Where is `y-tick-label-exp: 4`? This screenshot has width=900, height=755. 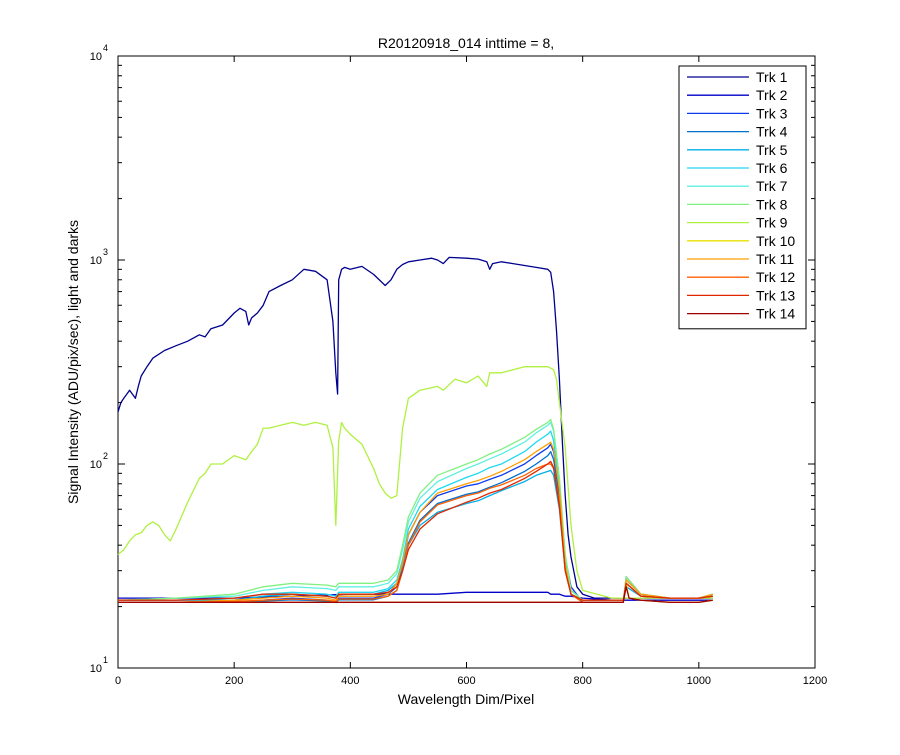 y-tick-label-exp: 4 is located at coordinates (105, 48).